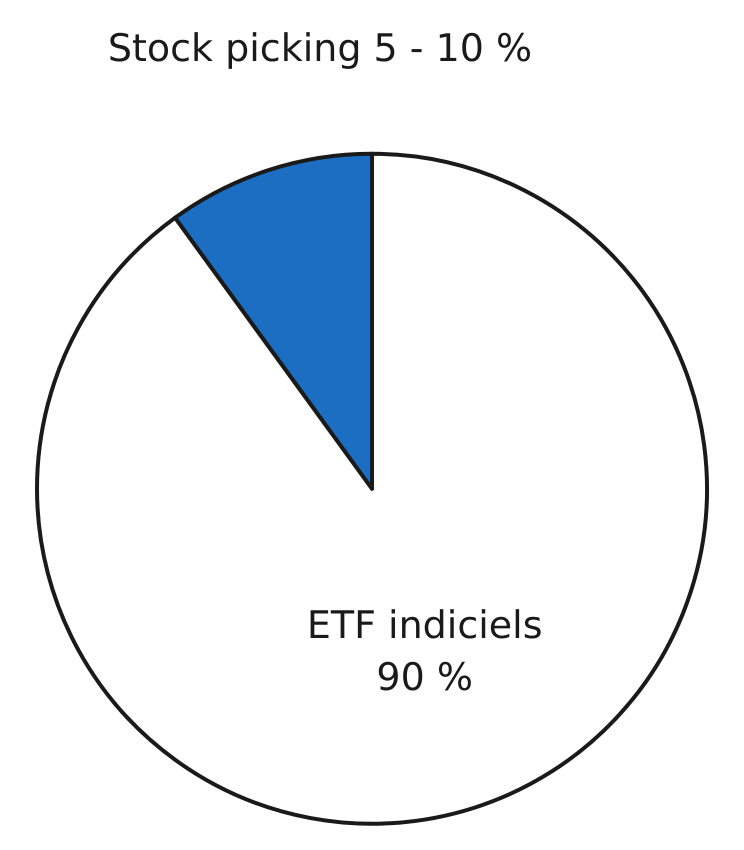 This screenshot has width=744, height=850. Describe the element at coordinates (320, 48) in the screenshot. I see `slice-label: Stock picking 5 - 10 %` at that location.